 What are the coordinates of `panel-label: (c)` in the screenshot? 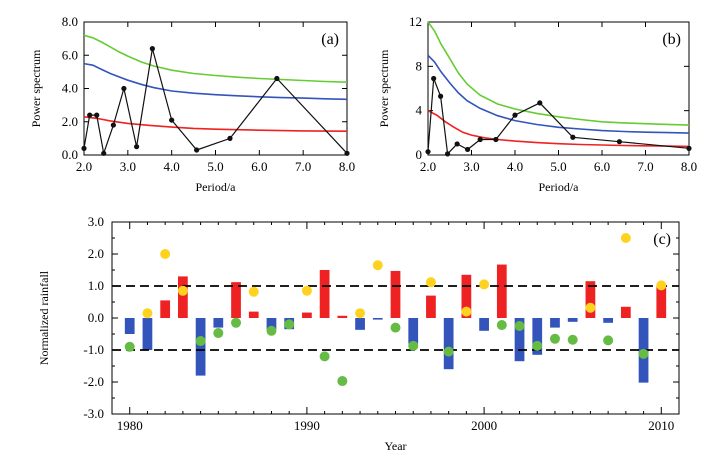 It's located at (662, 239).